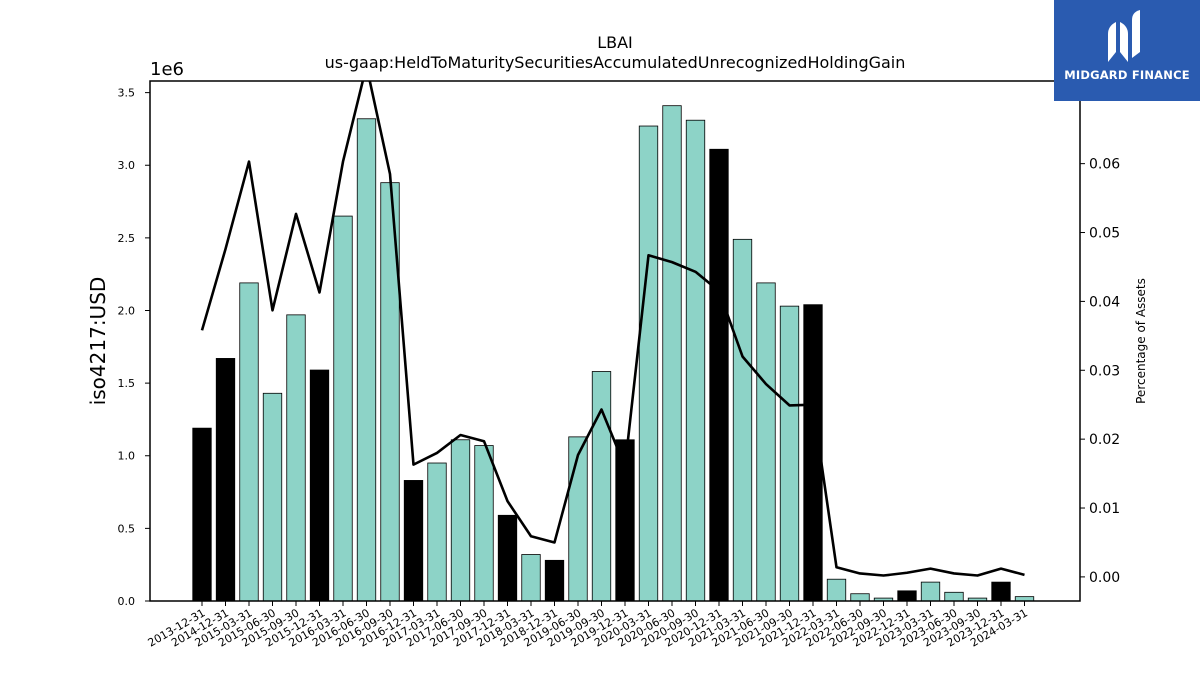 The width and height of the screenshot is (1200, 675). What do you see at coordinates (127, 310) in the screenshot?
I see `y-tick-label: 2.0` at bounding box center [127, 310].